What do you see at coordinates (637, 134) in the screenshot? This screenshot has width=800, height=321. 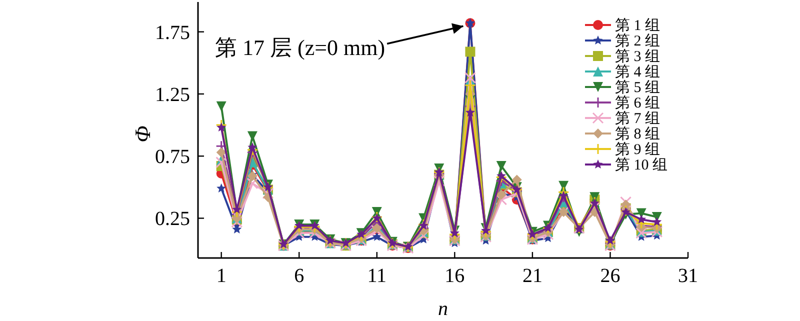 I see `legend-label: 第 8 组` at bounding box center [637, 134].